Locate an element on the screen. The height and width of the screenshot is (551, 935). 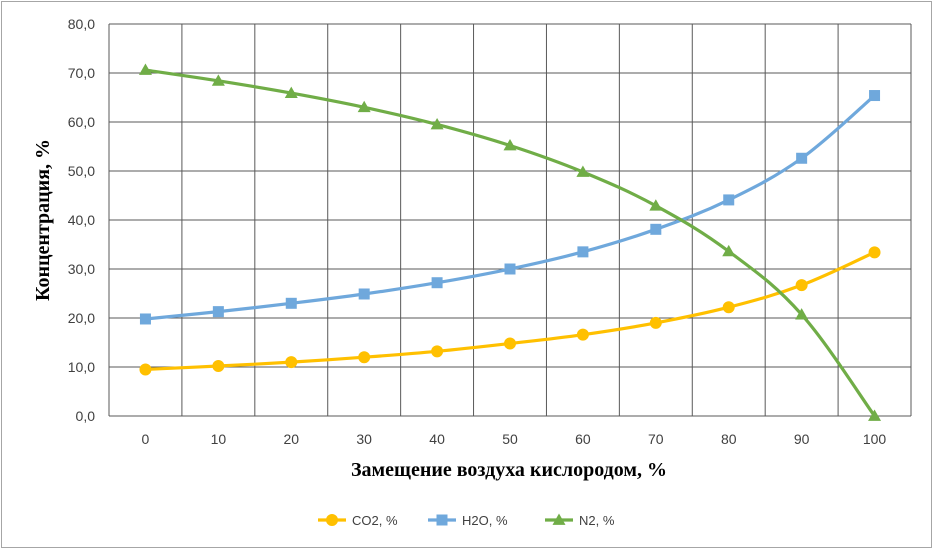
x-tick-label: 70 is located at coordinates (656, 439).